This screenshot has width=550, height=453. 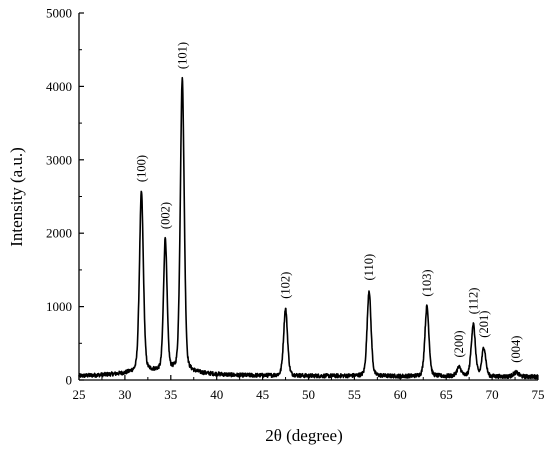 I want to click on y-tick-label: 2000, so click(x=59, y=233).